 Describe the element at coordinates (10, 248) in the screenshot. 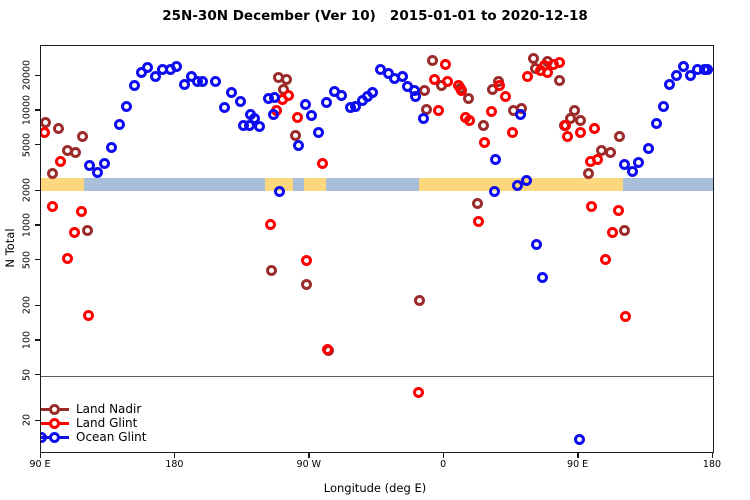

I see `y-axis-label: N Total` at that location.